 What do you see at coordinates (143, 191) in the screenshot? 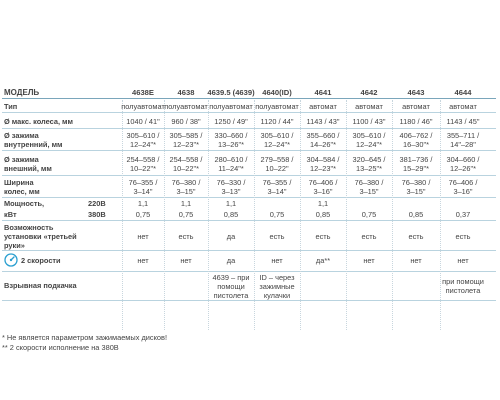
I see `wheel-width-cell: 3–14"` at bounding box center [143, 191].